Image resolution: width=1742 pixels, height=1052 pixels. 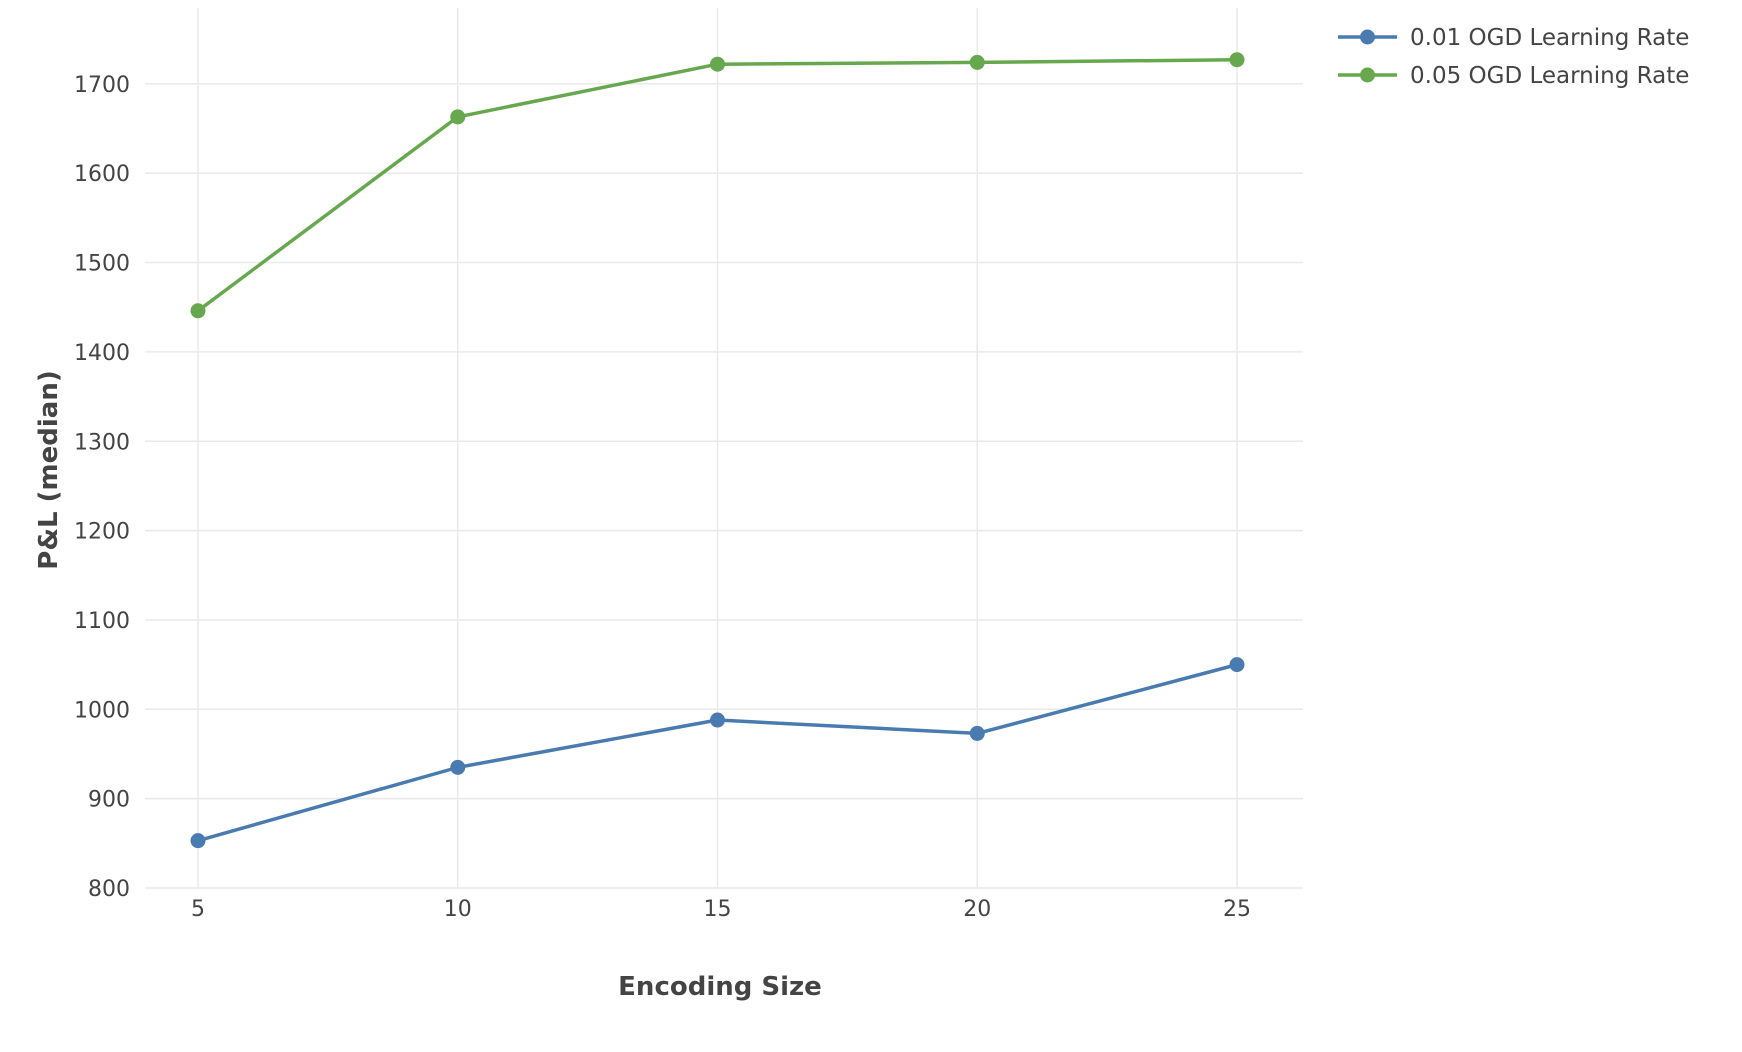 I want to click on x-tick-label: 25, so click(x=1237, y=909).